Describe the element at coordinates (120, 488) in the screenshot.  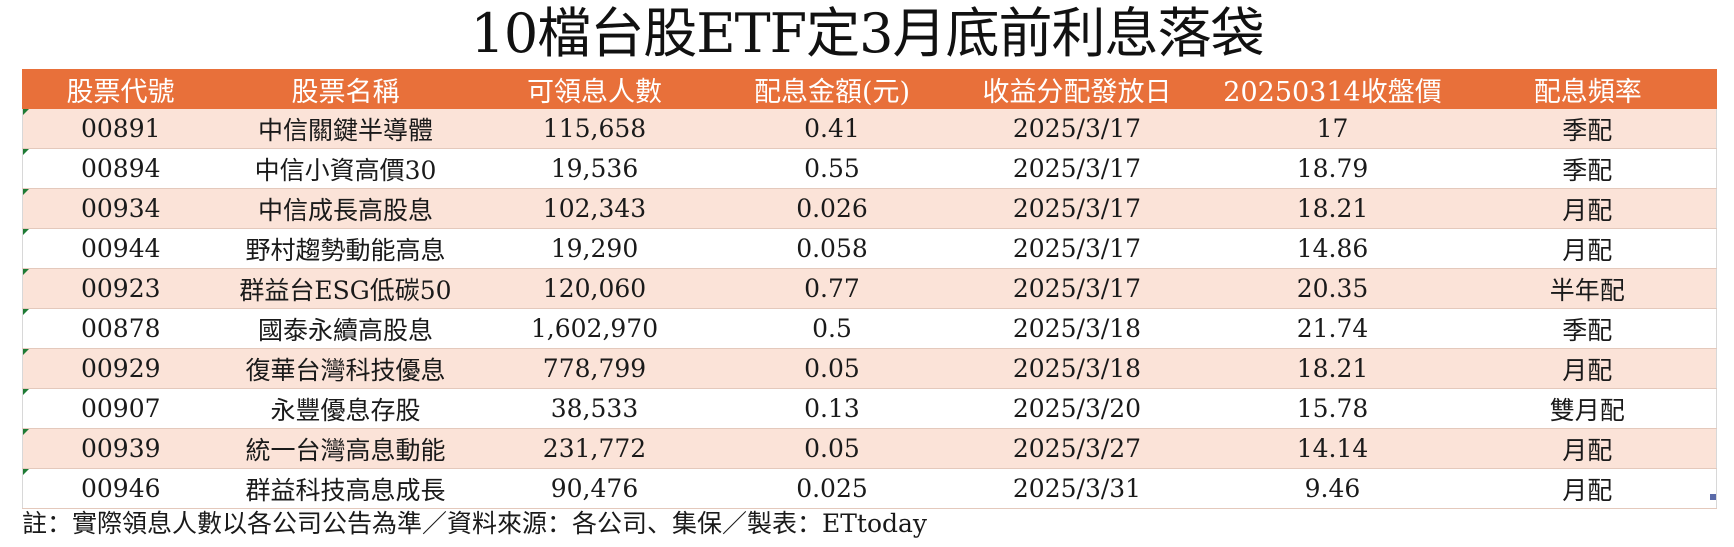
I see `cell-stock-code: 00946` at that location.